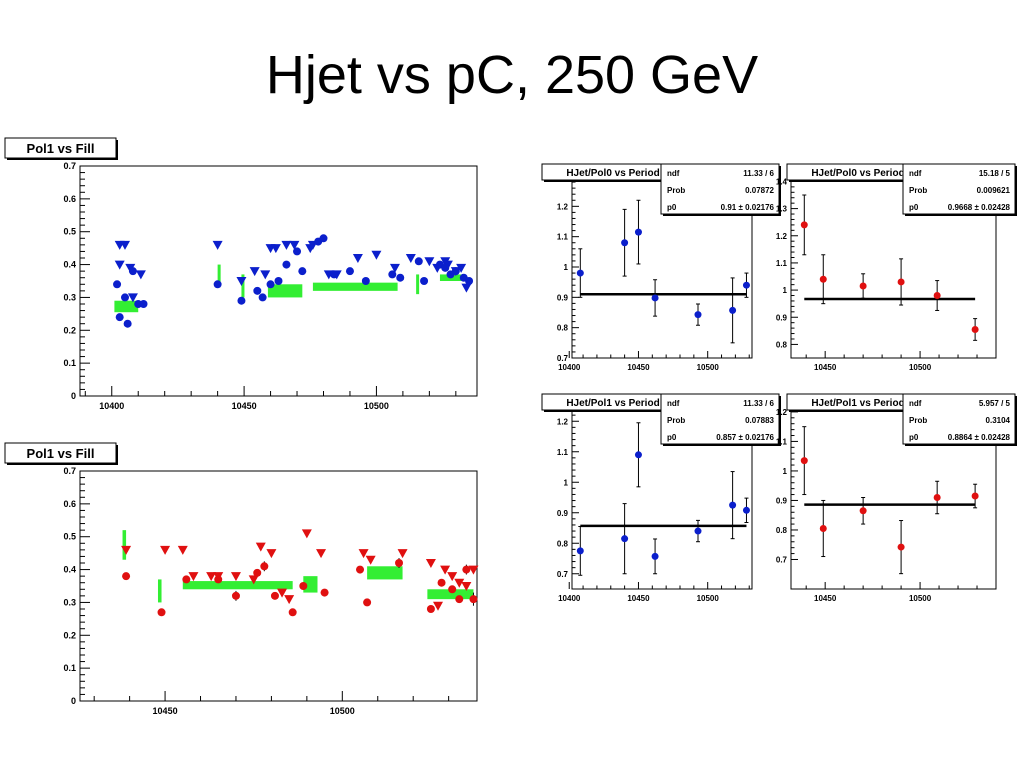  Describe the element at coordinates (69, 363) in the screenshot. I see `y-tick-label: 0.1` at that location.